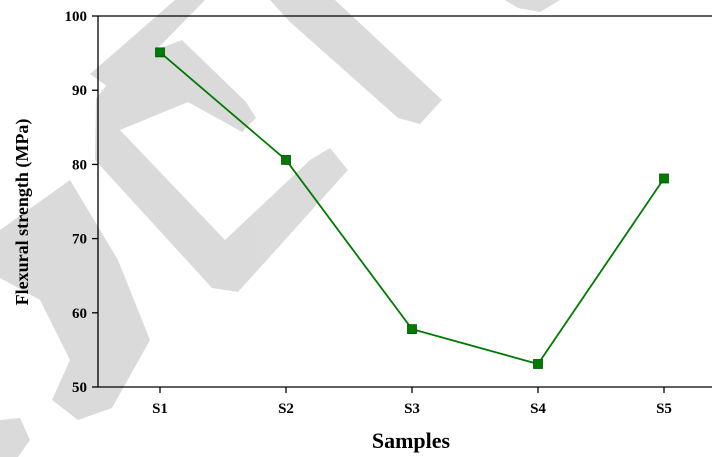  What do you see at coordinates (79, 388) in the screenshot?
I see `y-tick-label: 50` at bounding box center [79, 388].